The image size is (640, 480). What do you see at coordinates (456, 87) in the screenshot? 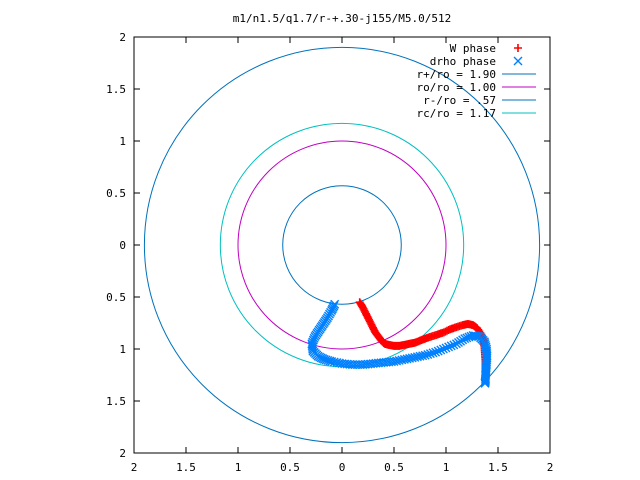
I see `legend-label: ro/ro = 1.00` at bounding box center [456, 87].